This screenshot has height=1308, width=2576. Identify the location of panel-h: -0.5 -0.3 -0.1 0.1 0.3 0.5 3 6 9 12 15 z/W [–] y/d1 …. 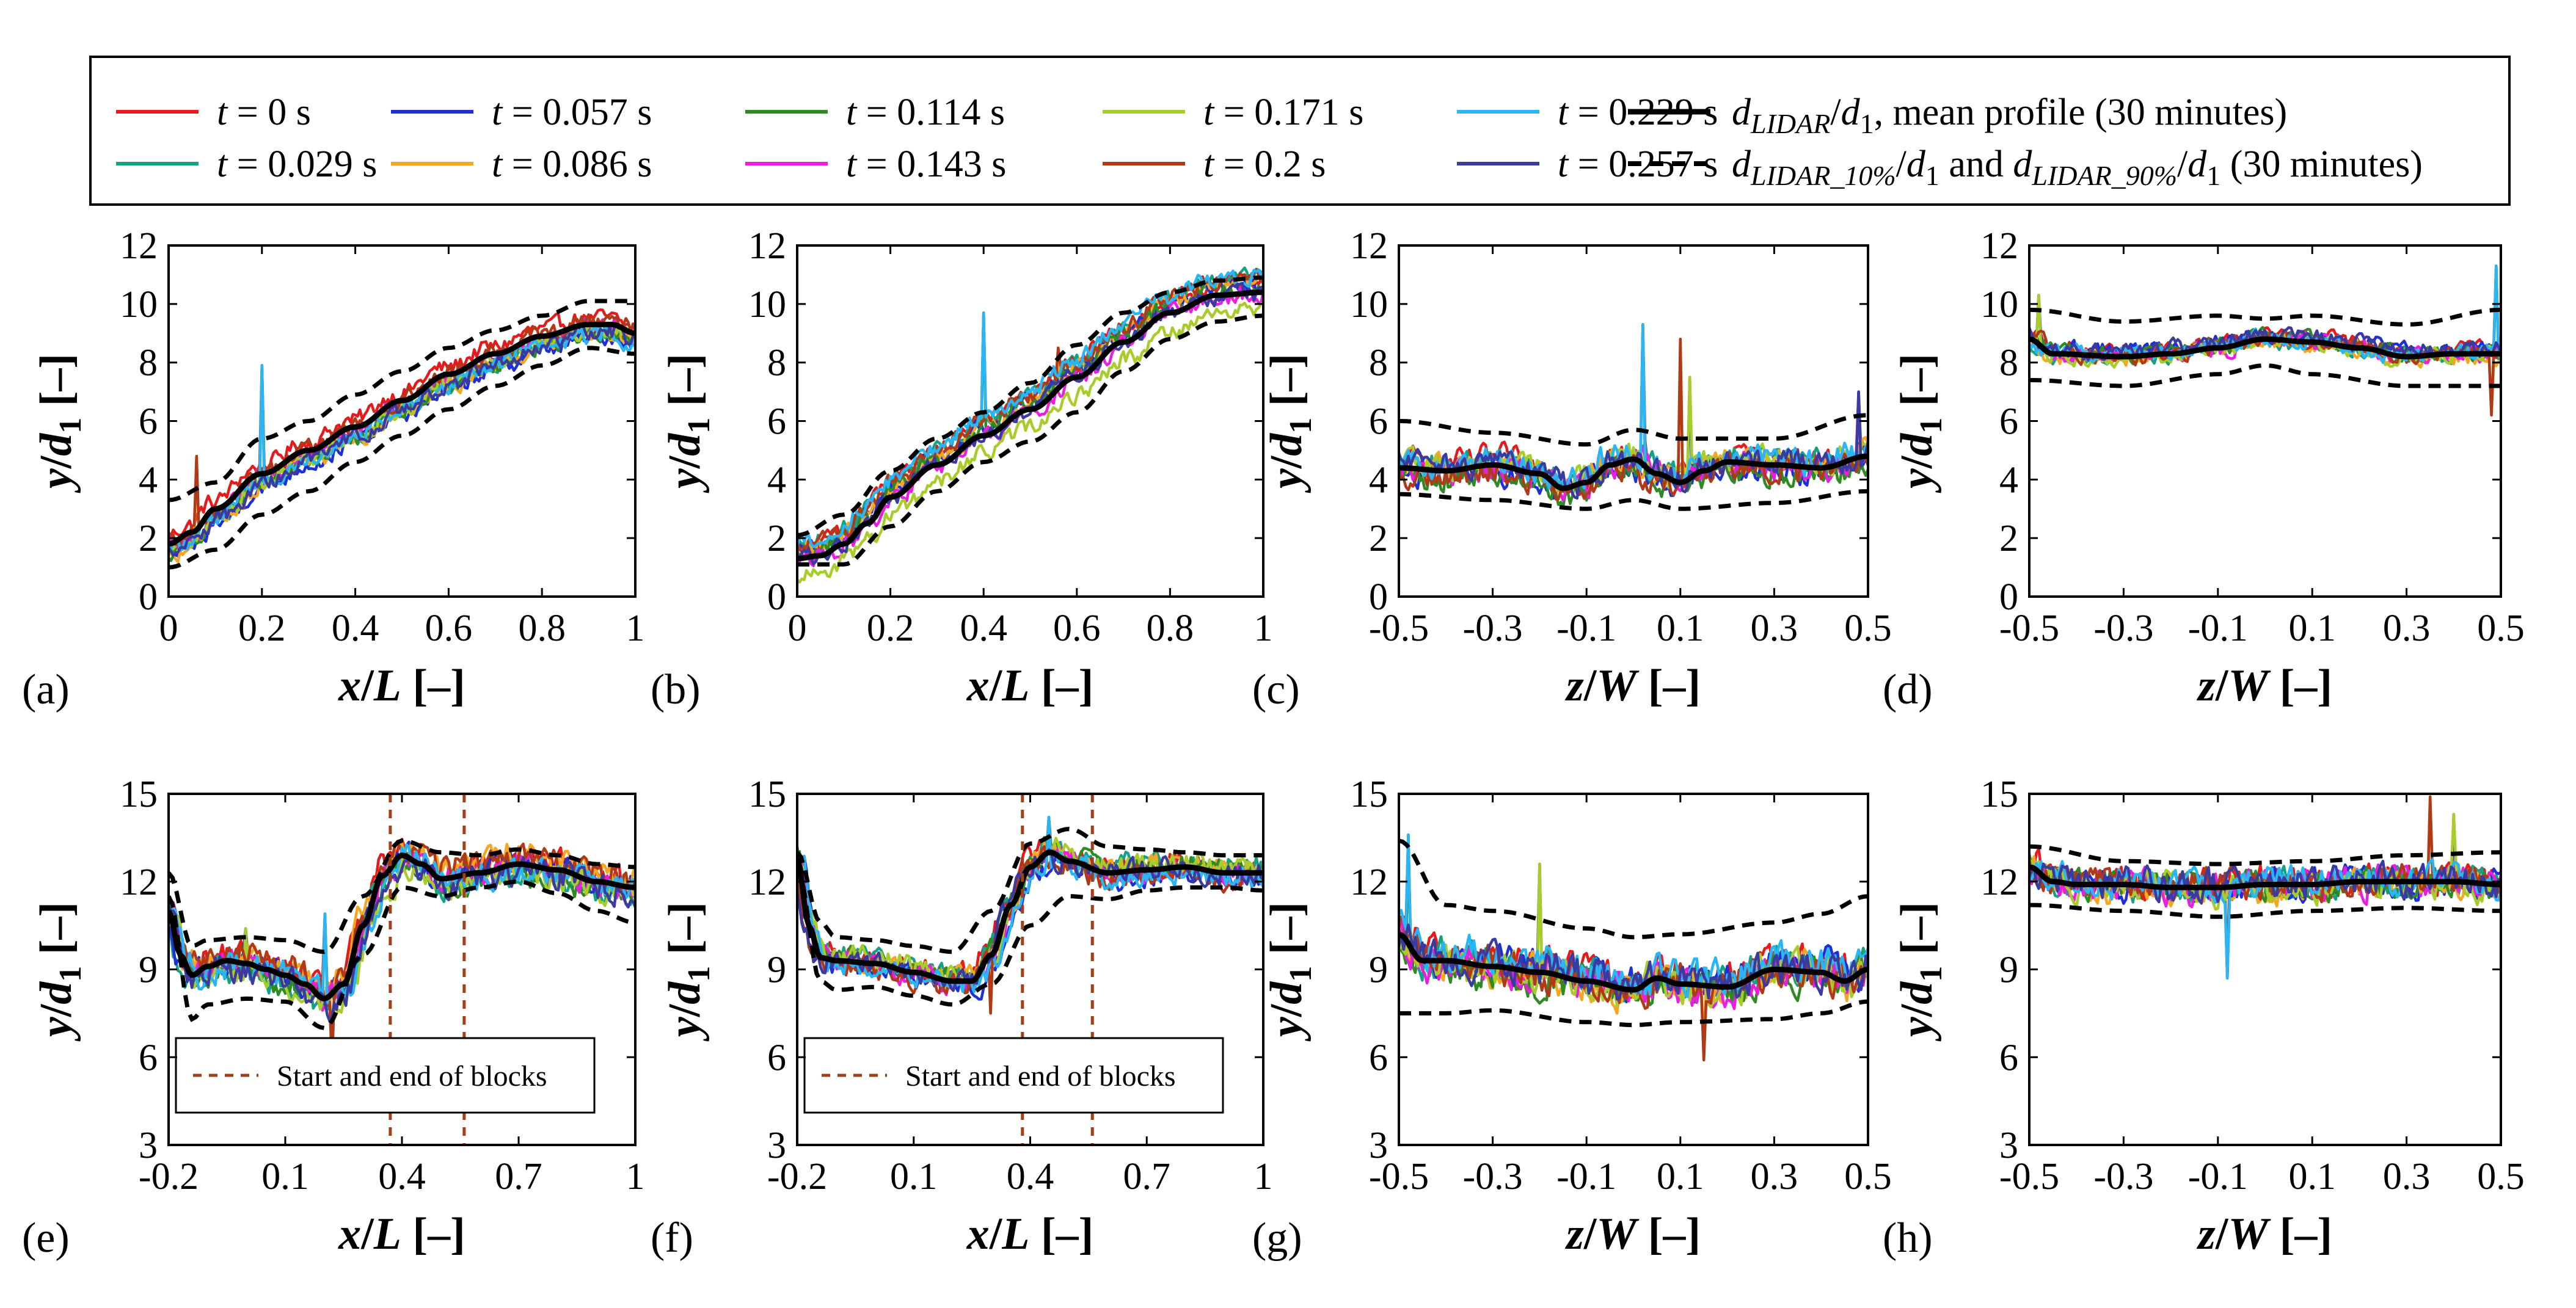
(2204, 1018).